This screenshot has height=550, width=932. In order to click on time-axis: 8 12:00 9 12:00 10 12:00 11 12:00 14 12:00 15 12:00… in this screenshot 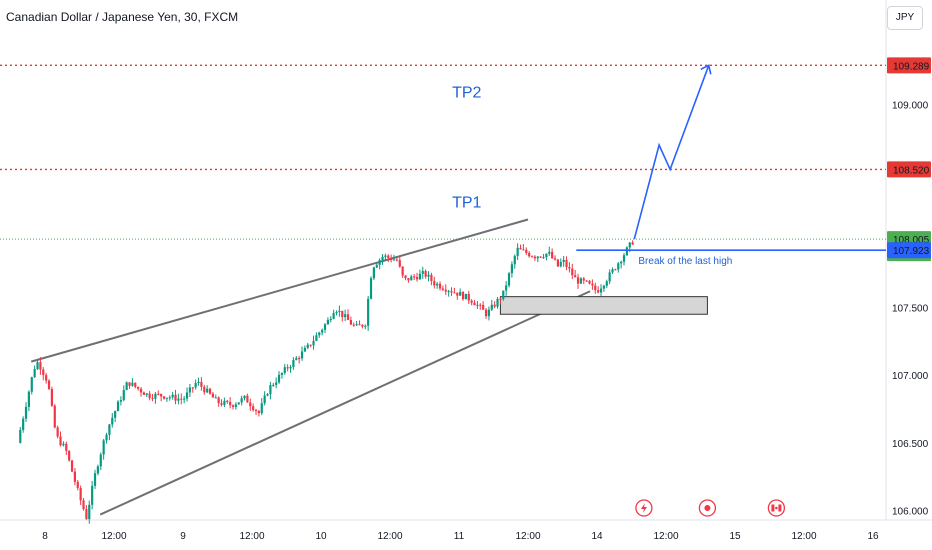, I will do `click(460, 536)`.